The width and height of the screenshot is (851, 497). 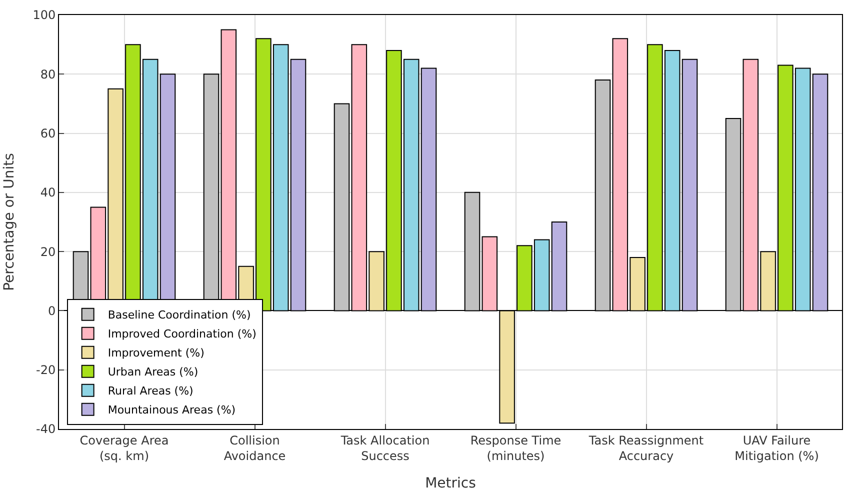 What do you see at coordinates (124, 448) in the screenshot?
I see `x-tick-label: Coverage Area (sq. km)` at bounding box center [124, 448].